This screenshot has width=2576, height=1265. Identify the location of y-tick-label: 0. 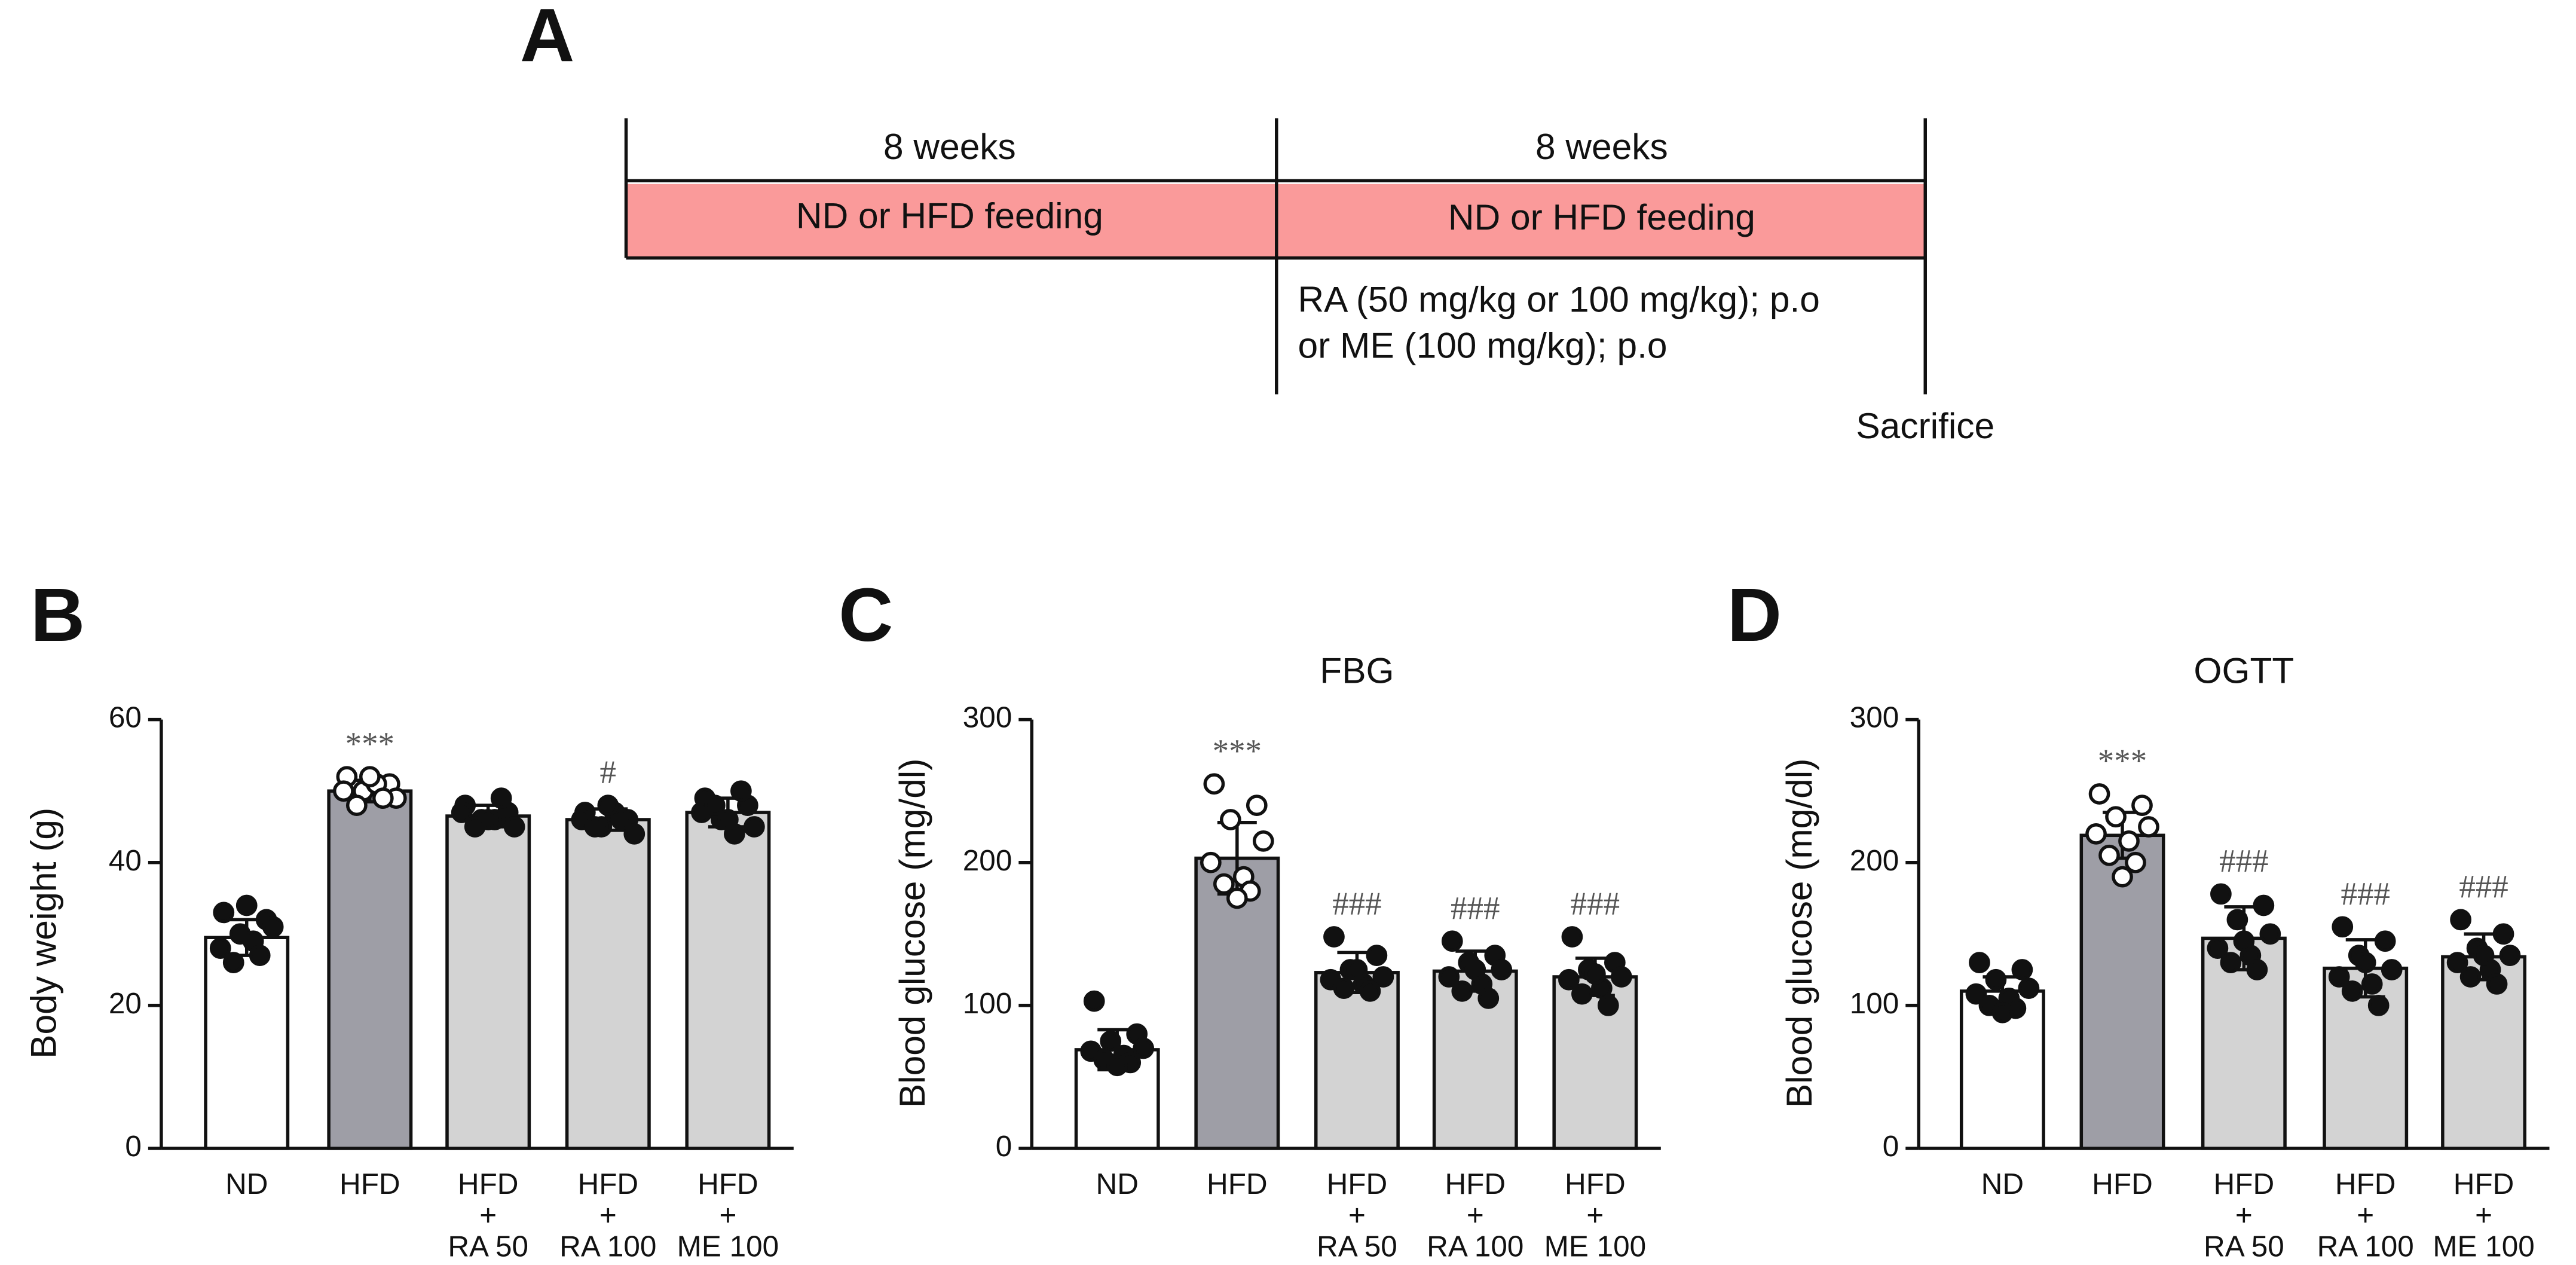
(1004, 1146).